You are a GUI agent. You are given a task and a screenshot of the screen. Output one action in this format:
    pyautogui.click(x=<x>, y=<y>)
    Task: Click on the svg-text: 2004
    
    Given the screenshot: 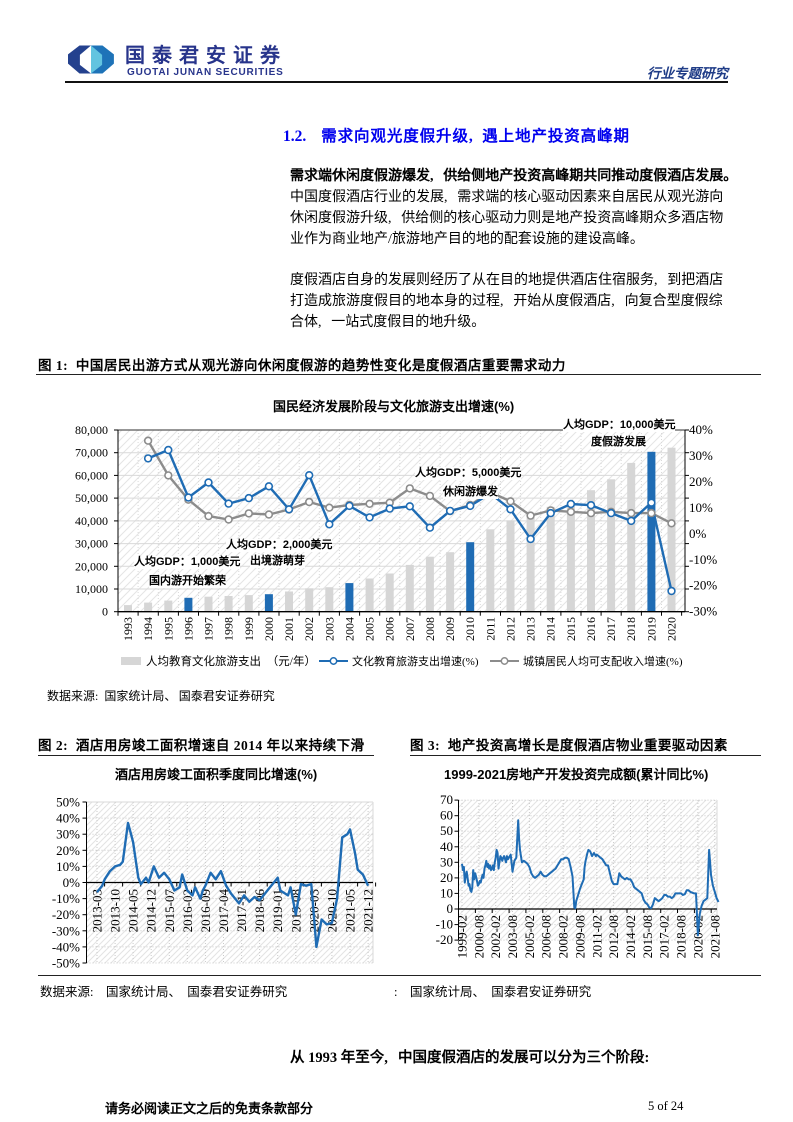 What is the action you would take?
    pyautogui.click(x=349, y=629)
    